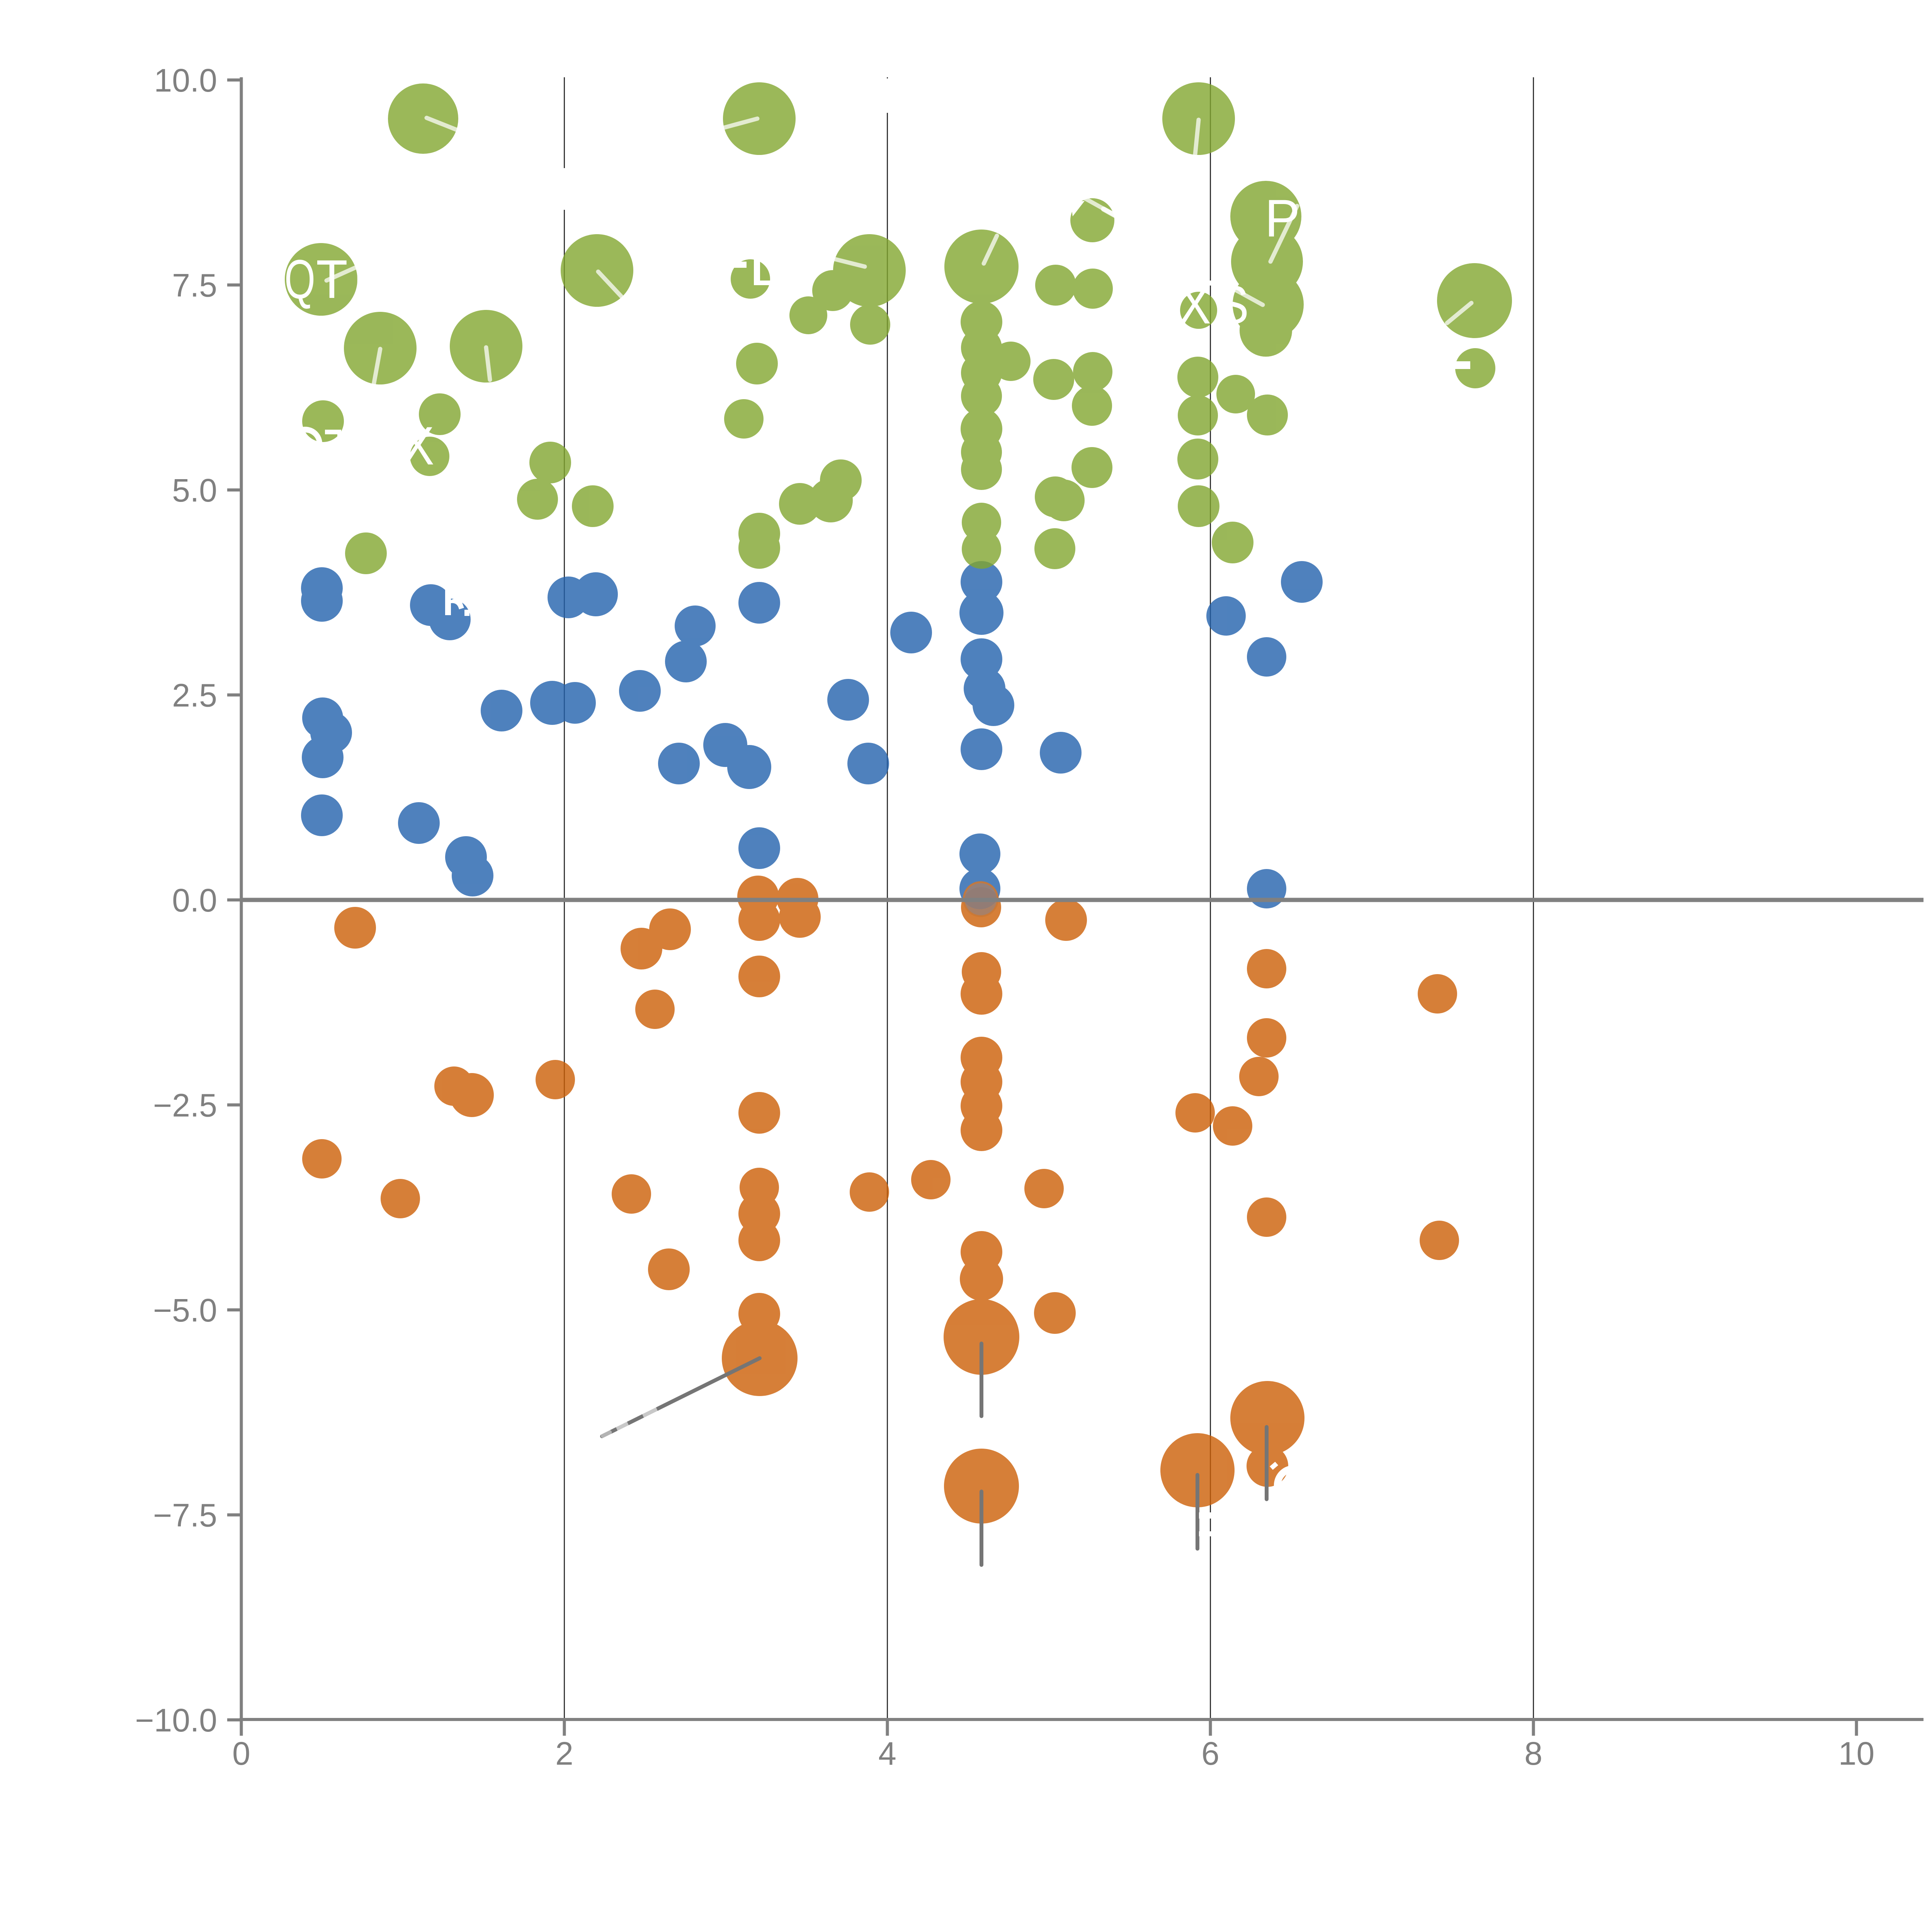 The image size is (1932, 1932). I want to click on svg-text: 7.5, so click(194, 285).